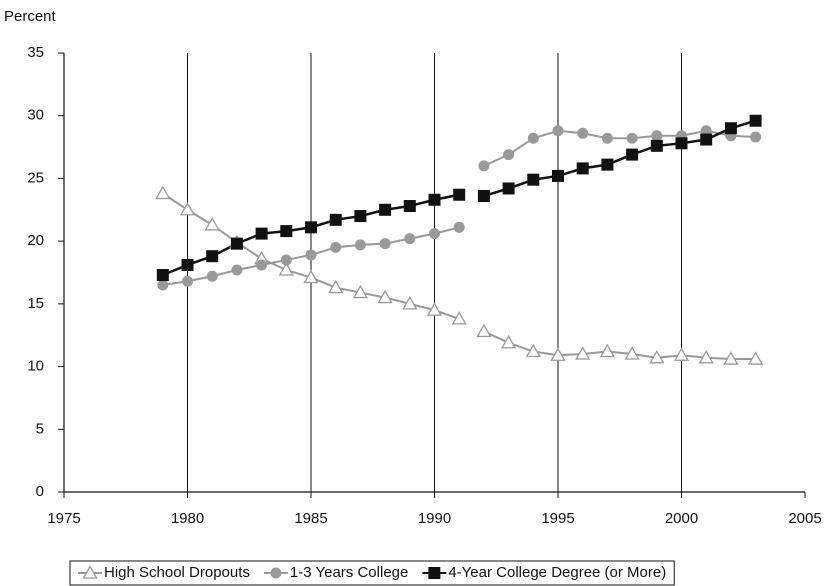 The width and height of the screenshot is (825, 586). What do you see at coordinates (35, 52) in the screenshot?
I see `y-tick-label: 35` at bounding box center [35, 52].